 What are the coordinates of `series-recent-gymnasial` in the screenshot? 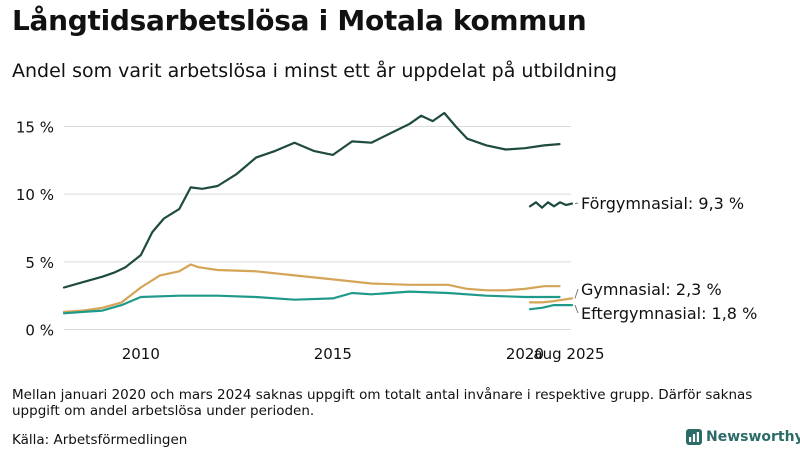 It's located at (551, 300).